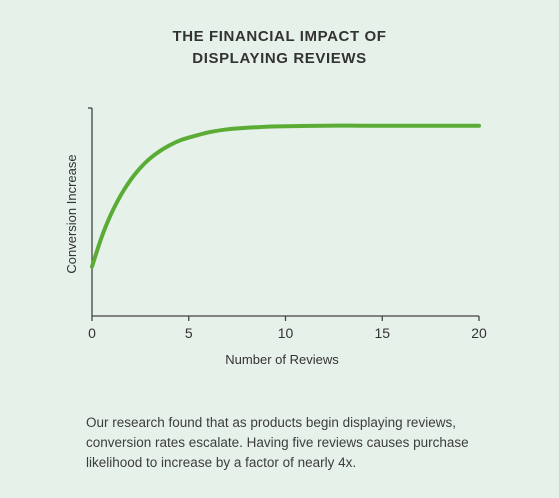 This screenshot has width=559, height=498. I want to click on y-axis-label: Conversion Increase, so click(71, 213).